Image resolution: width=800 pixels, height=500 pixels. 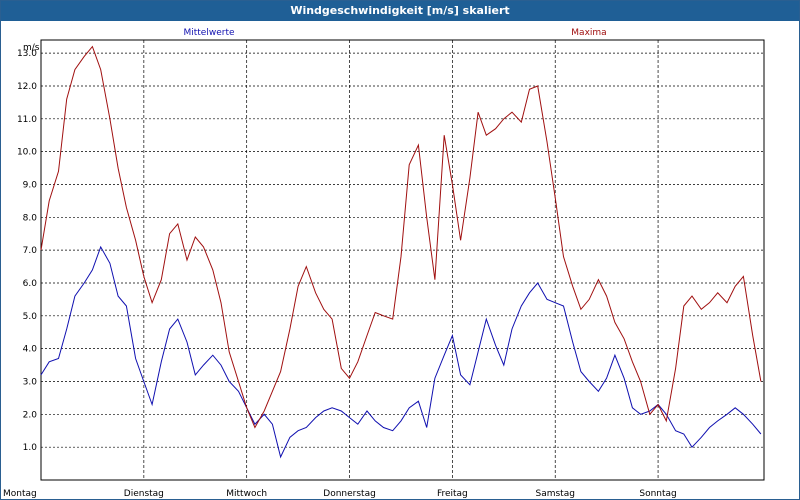 What do you see at coordinates (20, 494) in the screenshot?
I see `x-tick-day: Montag` at bounding box center [20, 494].